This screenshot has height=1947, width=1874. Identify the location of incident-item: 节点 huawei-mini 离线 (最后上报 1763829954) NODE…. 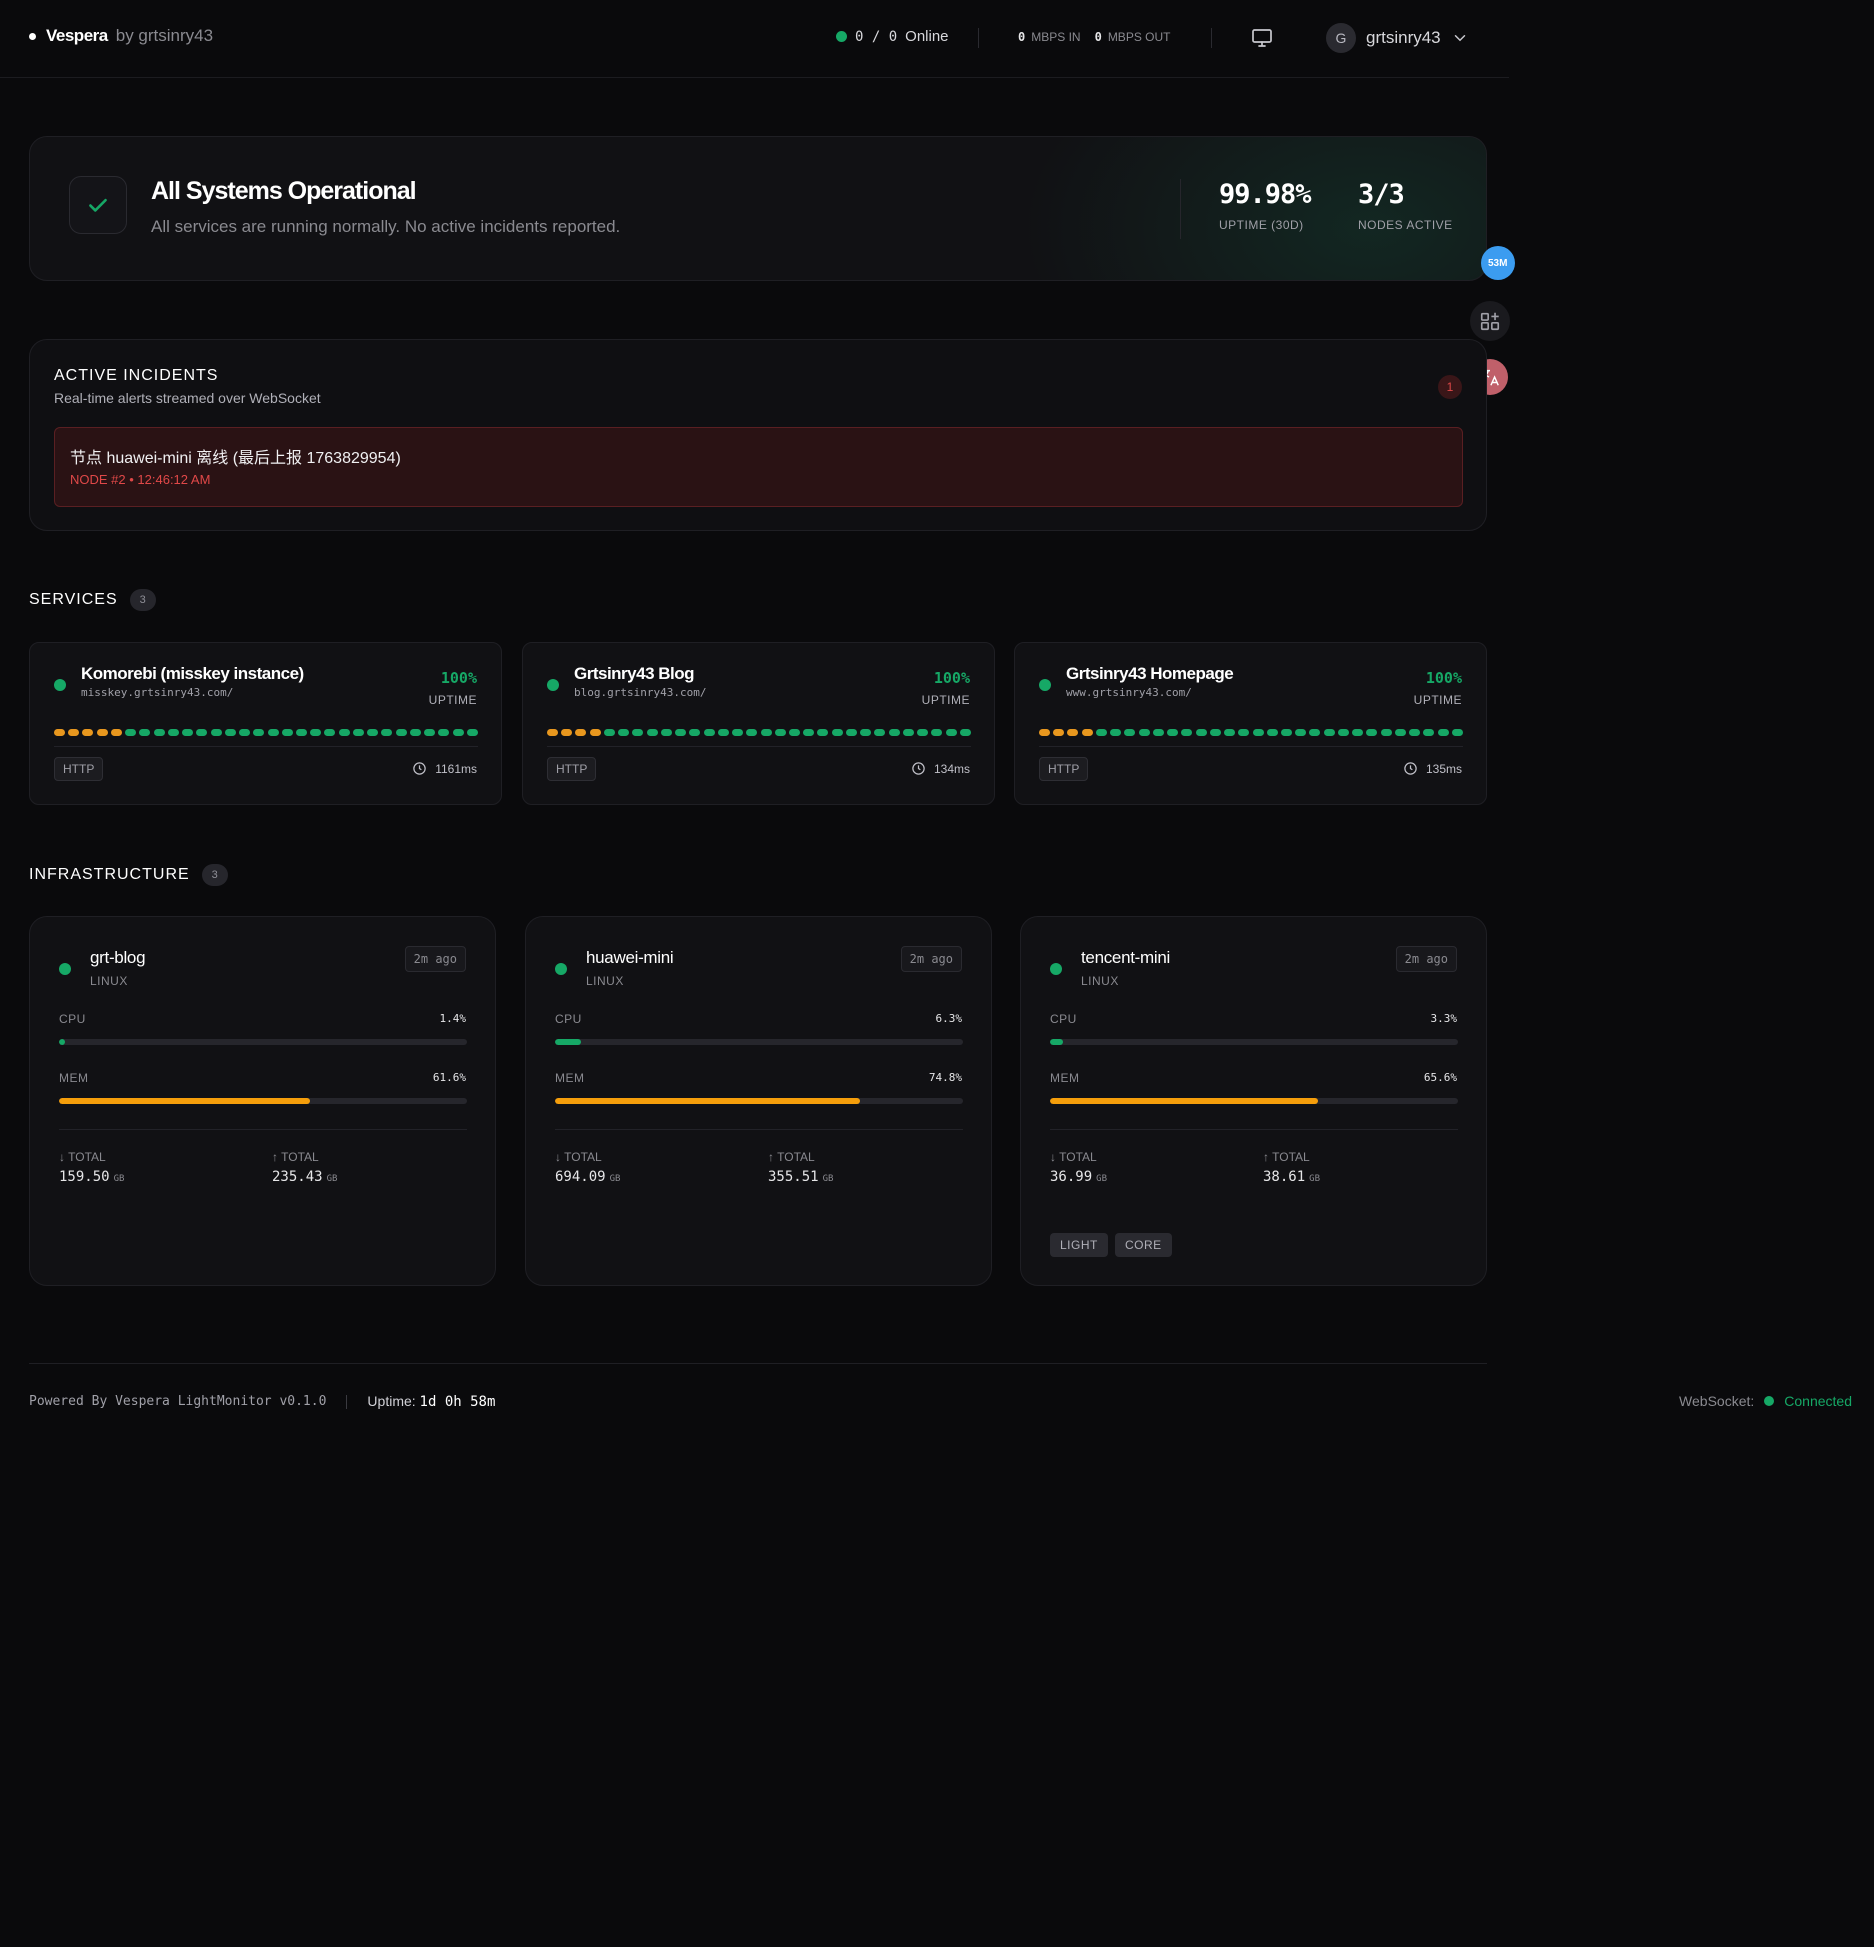
(758, 467).